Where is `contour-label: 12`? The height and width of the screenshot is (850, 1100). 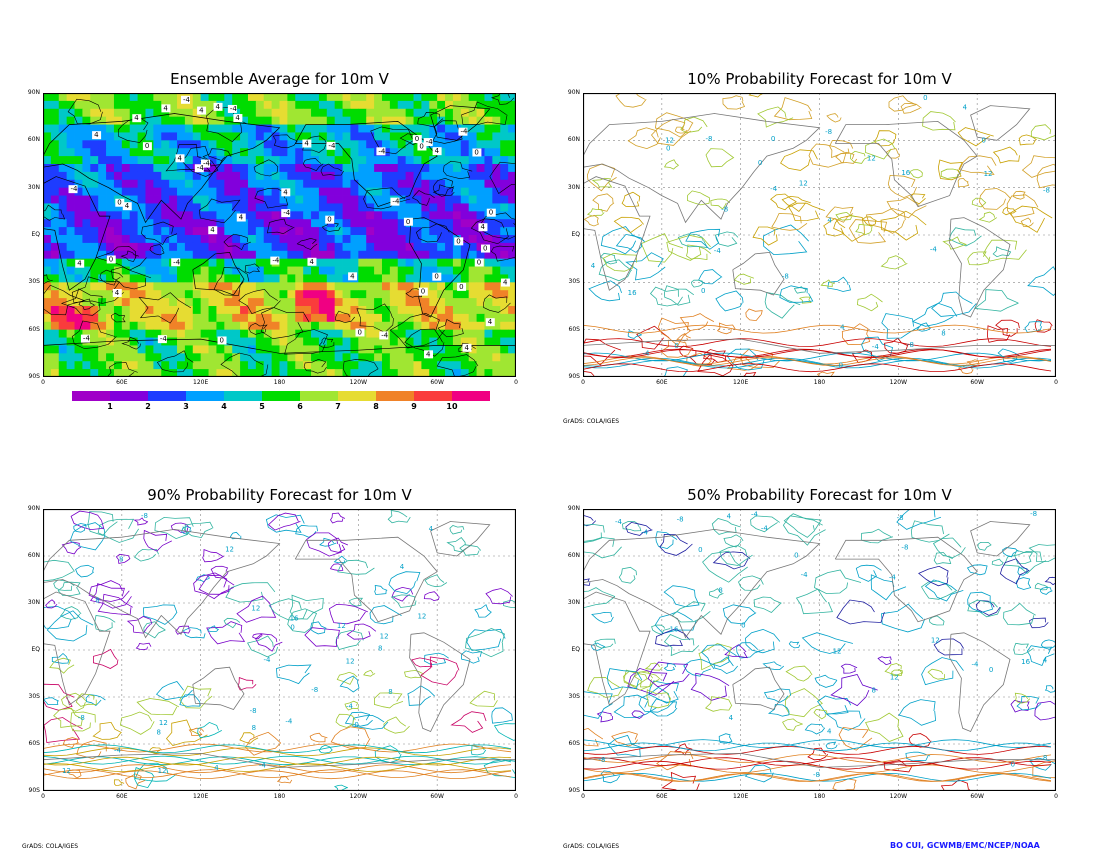
contour-label: 12 is located at coordinates (935, 641).